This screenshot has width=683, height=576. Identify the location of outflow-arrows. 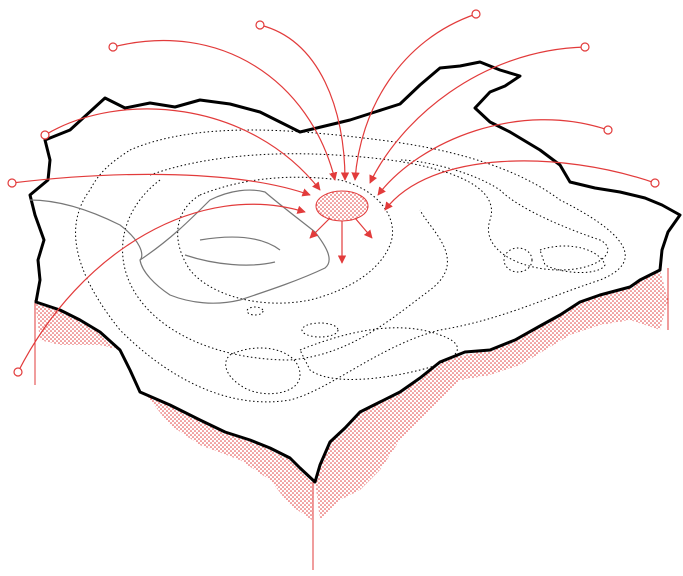
(341, 240).